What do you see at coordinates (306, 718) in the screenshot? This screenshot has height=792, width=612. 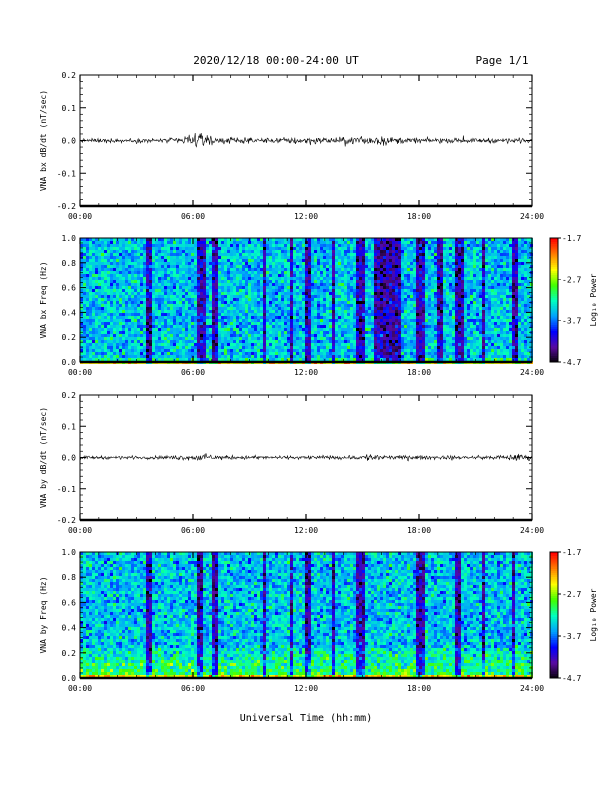 I see `x-axis-label: Universal Time (hh:mm)` at bounding box center [306, 718].